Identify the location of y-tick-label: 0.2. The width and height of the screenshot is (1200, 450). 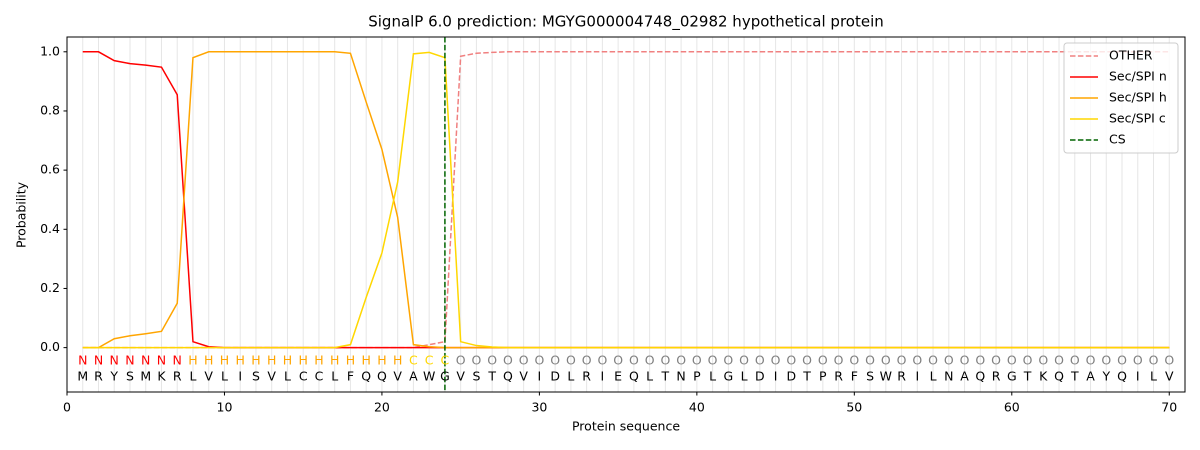
(50, 287).